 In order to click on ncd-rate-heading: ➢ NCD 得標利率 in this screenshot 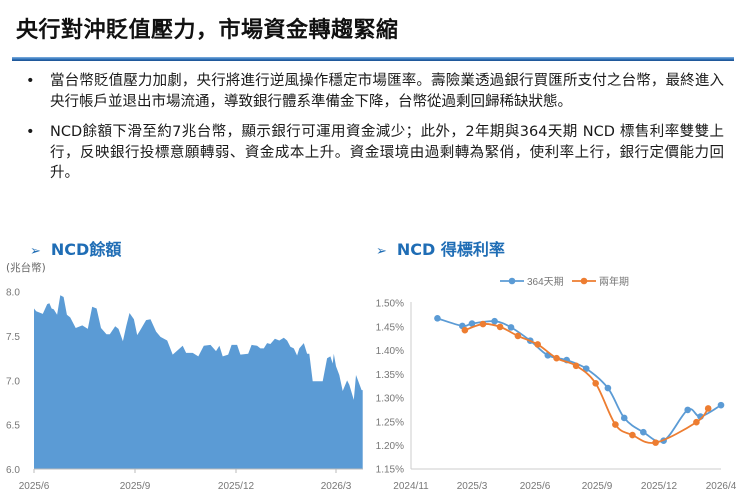, I will do `click(440, 248)`.